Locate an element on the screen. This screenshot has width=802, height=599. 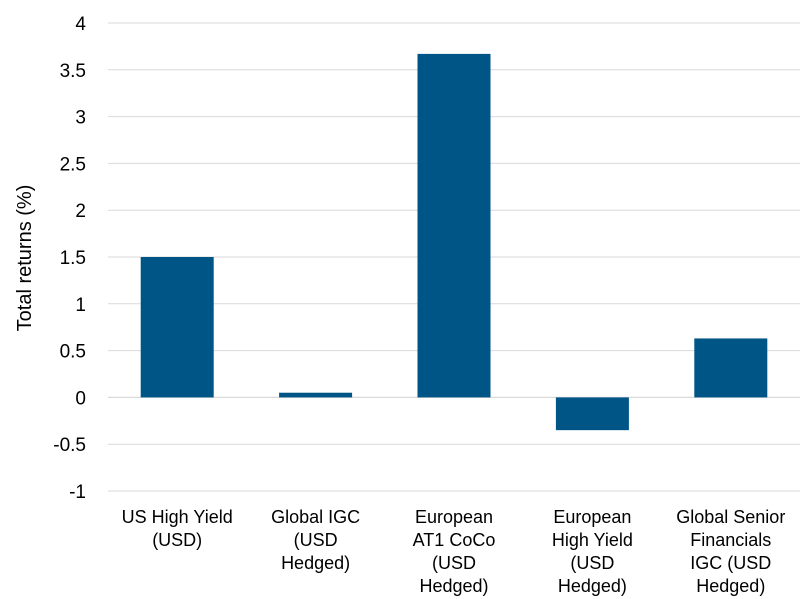
y-tick-label: 3 is located at coordinates (80, 118).